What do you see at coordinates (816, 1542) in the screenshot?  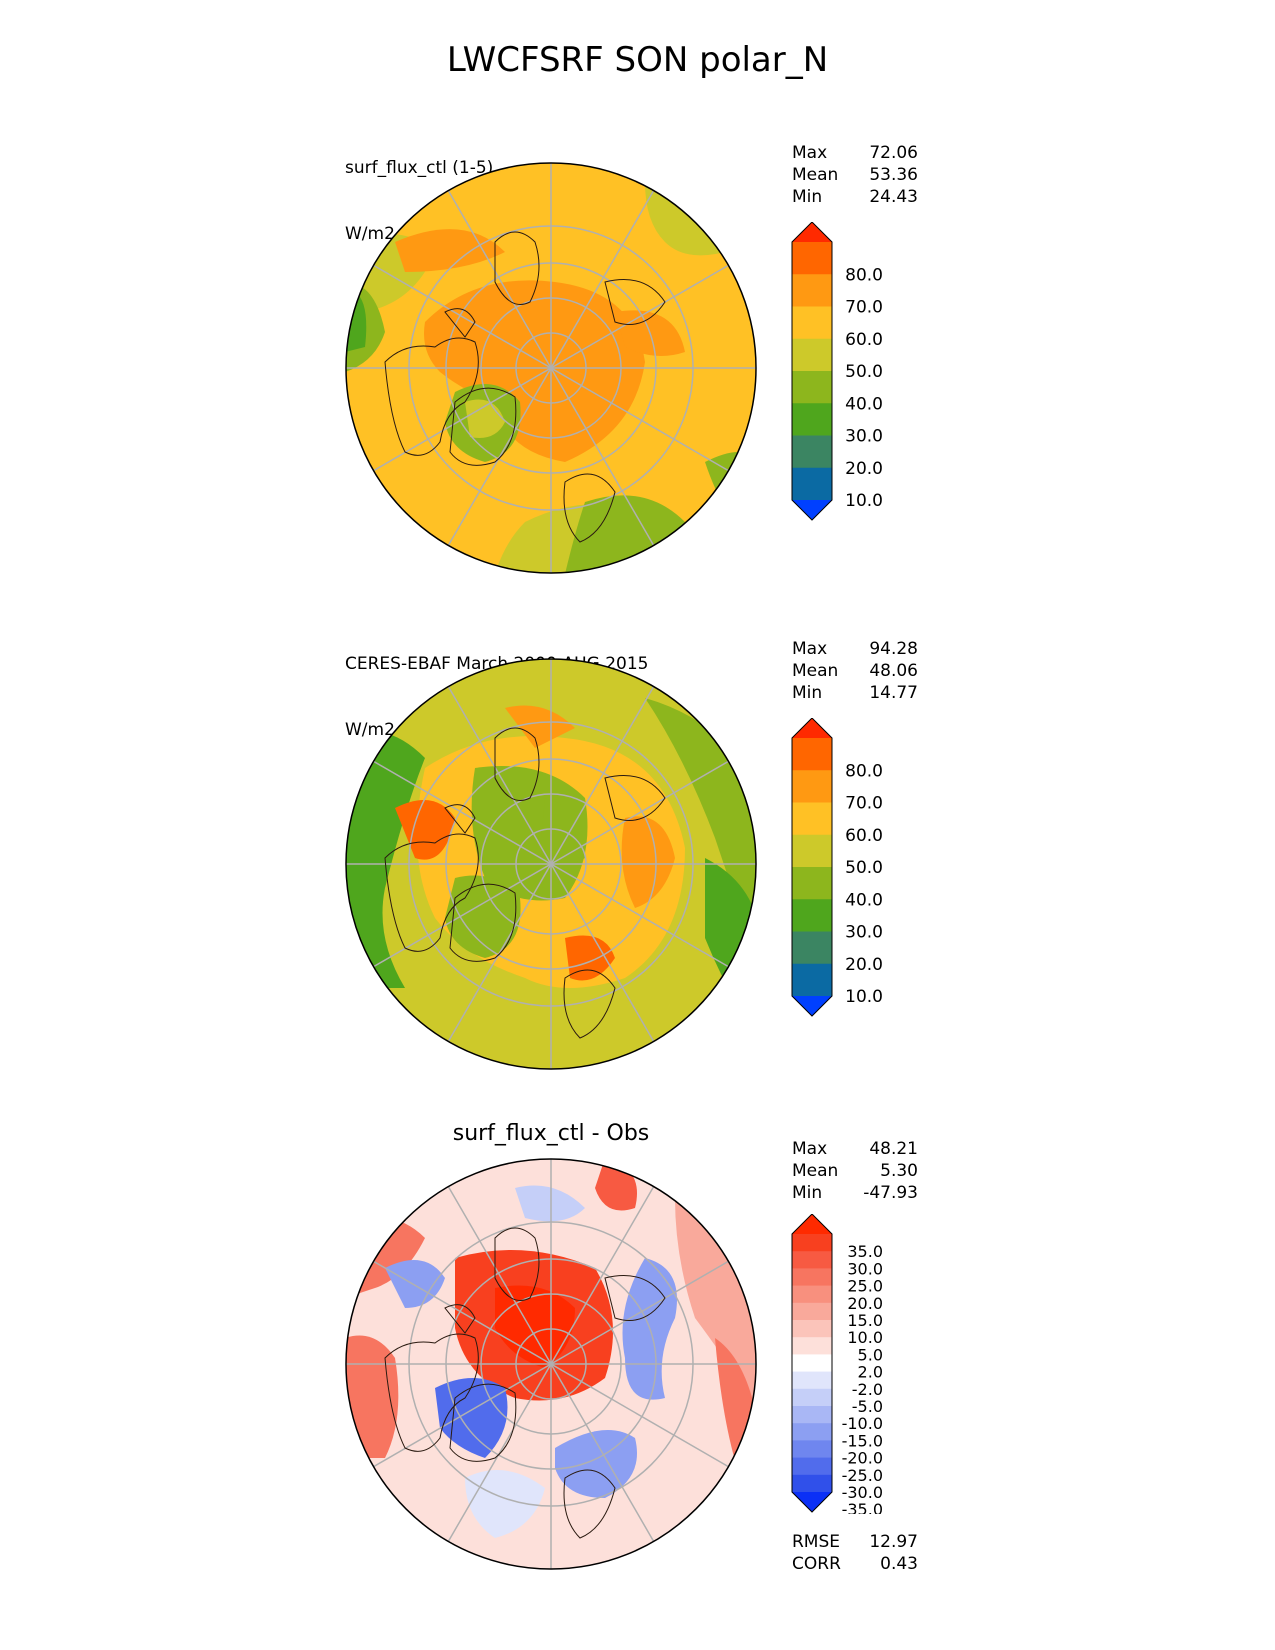 I see `metric-rmse-label: RMSE` at bounding box center [816, 1542].